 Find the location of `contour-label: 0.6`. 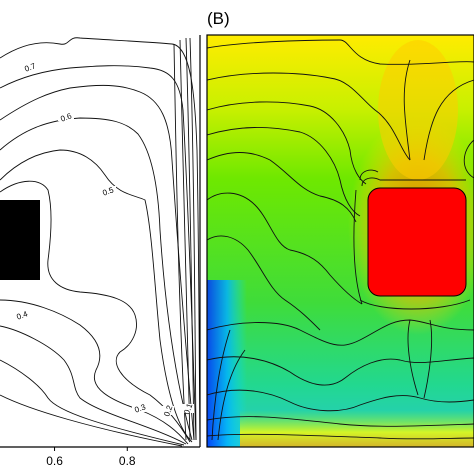

contour-label: 0.6 is located at coordinates (66, 117).